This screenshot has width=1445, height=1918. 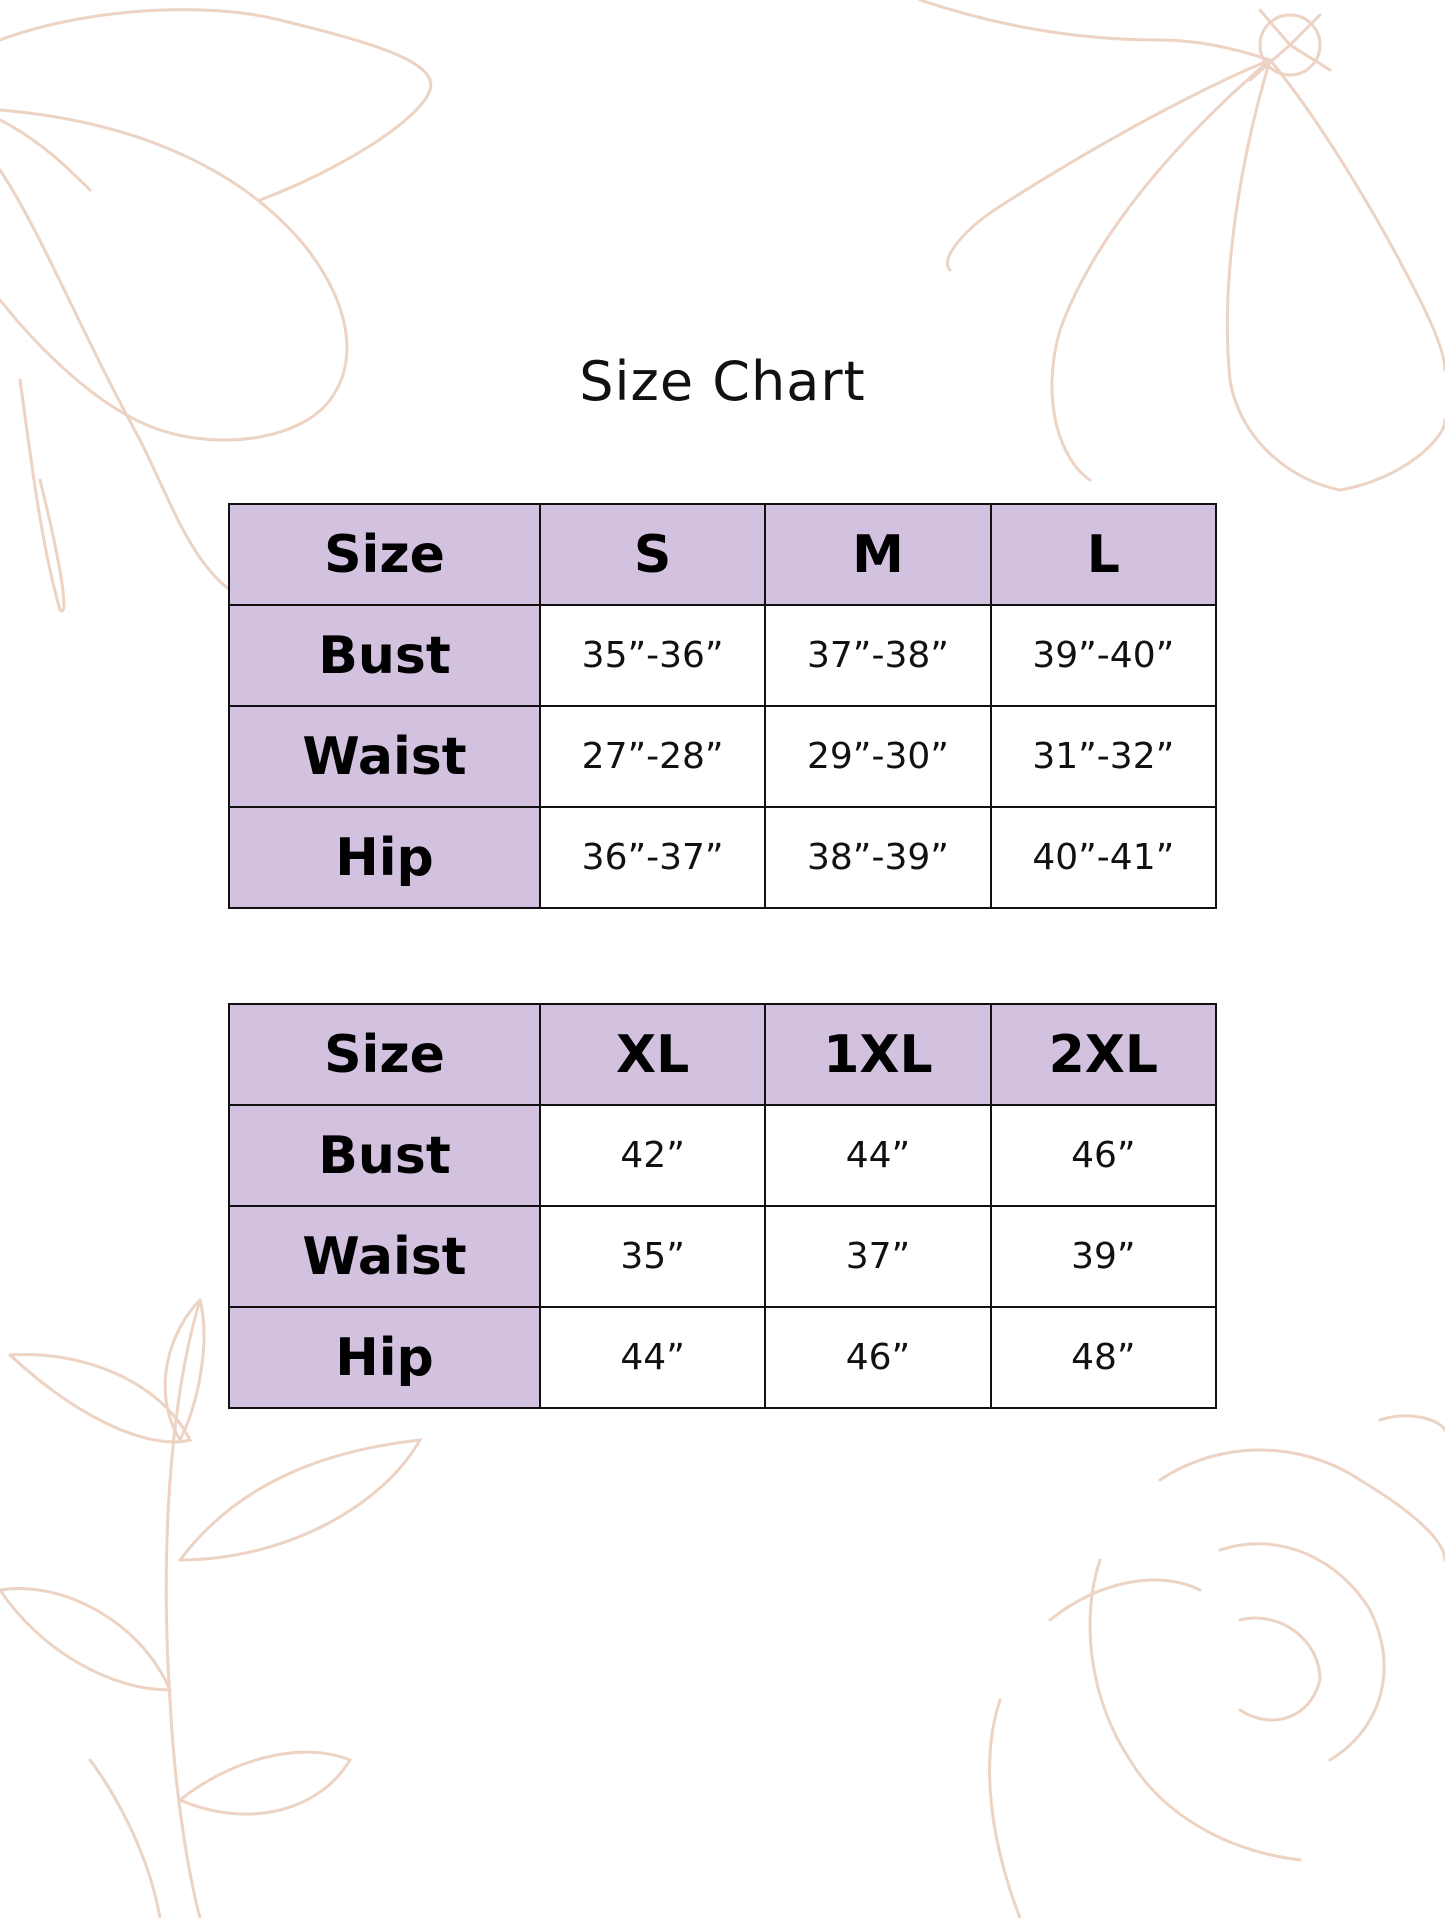 I want to click on table-cell: 37”-38”, so click(x=878, y=655).